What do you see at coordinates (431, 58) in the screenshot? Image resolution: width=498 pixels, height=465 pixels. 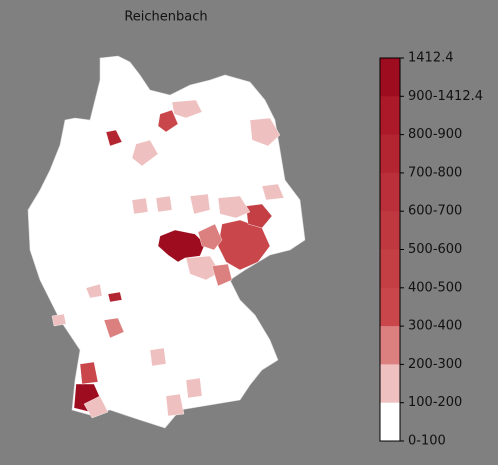 I see `legend-label: 1412.4` at bounding box center [431, 58].